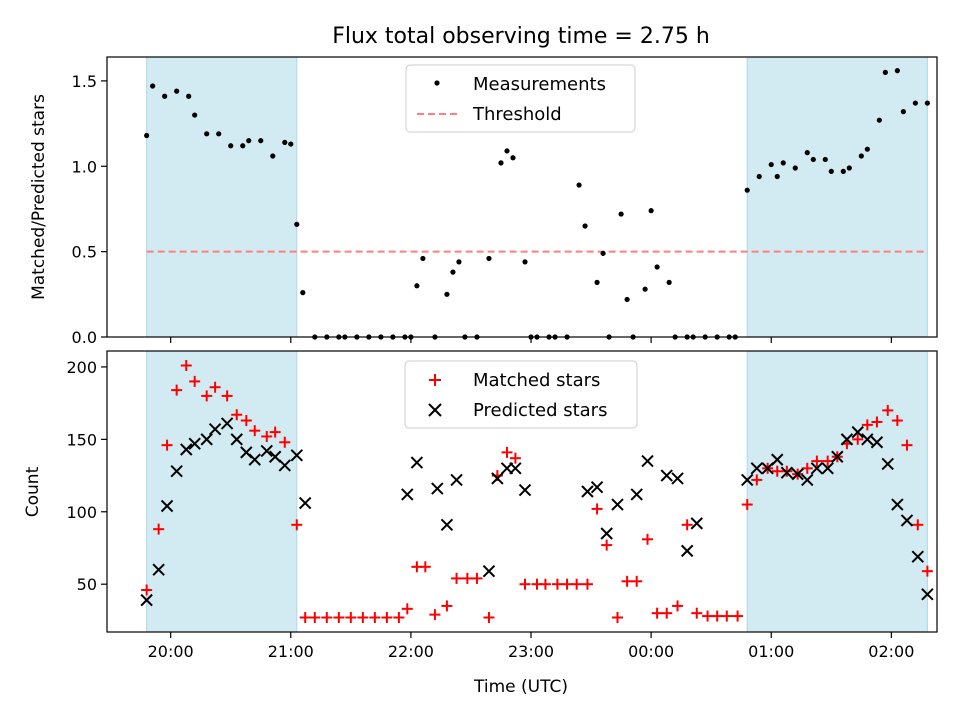  Describe the element at coordinates (520, 98) in the screenshot. I see `top-legend: Measurements Threshold` at that location.